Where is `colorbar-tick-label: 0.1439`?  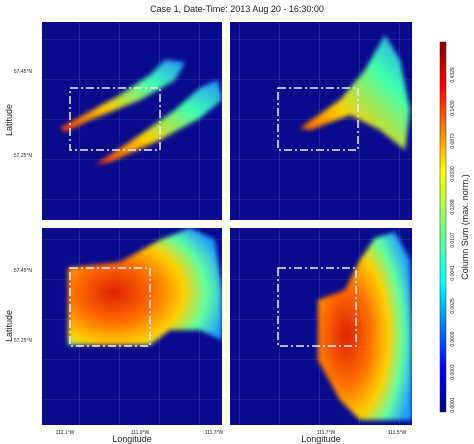 colorbar-tick-label: 0.1439 is located at coordinates (453, 108).